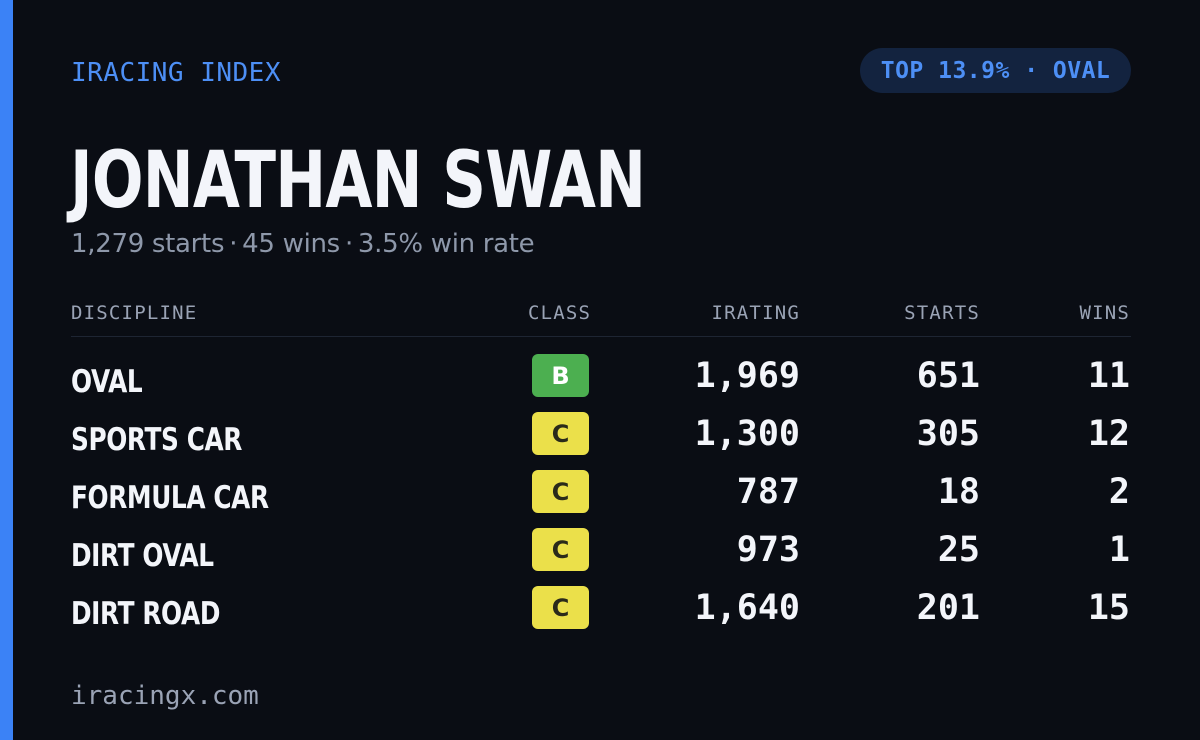 The width and height of the screenshot is (1200, 740). What do you see at coordinates (176, 73) in the screenshot?
I see `brand-title: IRACING INDEX` at bounding box center [176, 73].